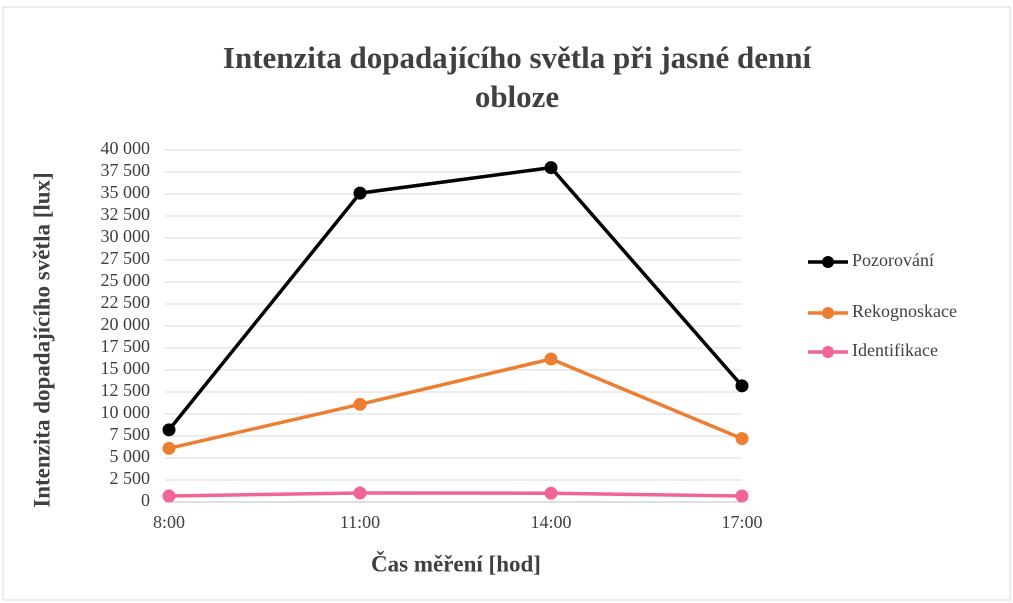  Describe the element at coordinates (550, 522) in the screenshot. I see `x-tick-label: 14:00` at that location.